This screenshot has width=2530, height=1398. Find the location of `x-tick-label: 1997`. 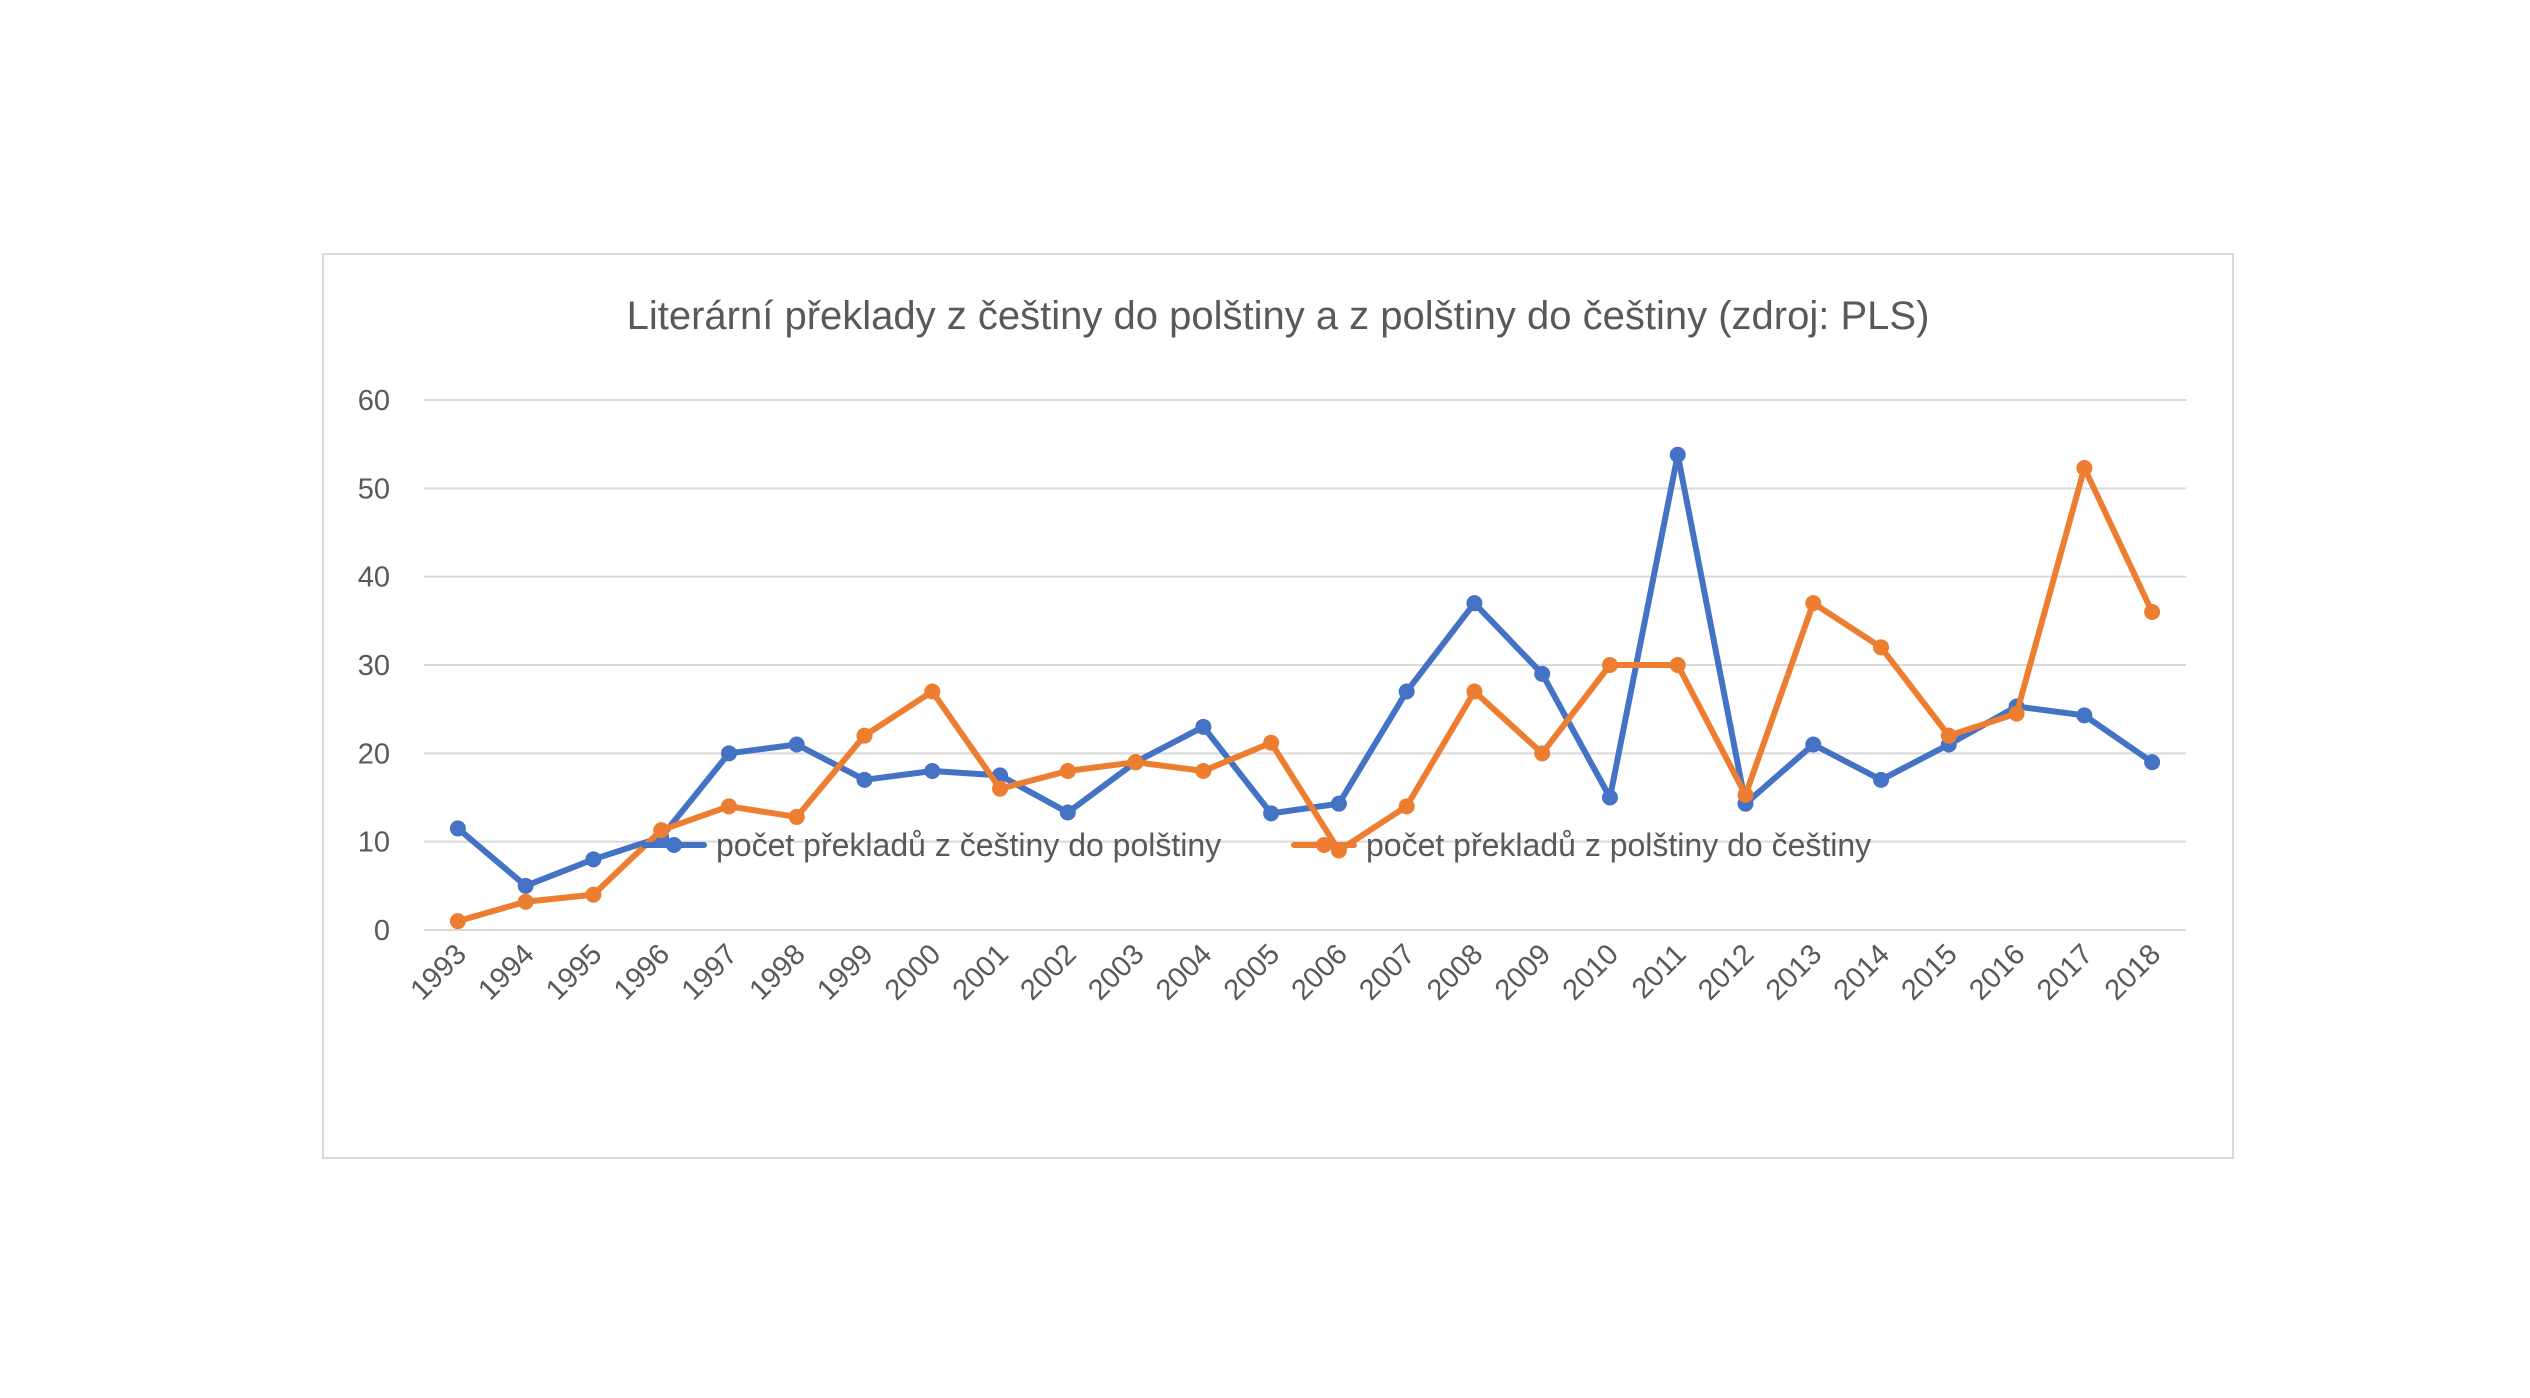

x-tick-label: 1997 is located at coordinates (710, 972).